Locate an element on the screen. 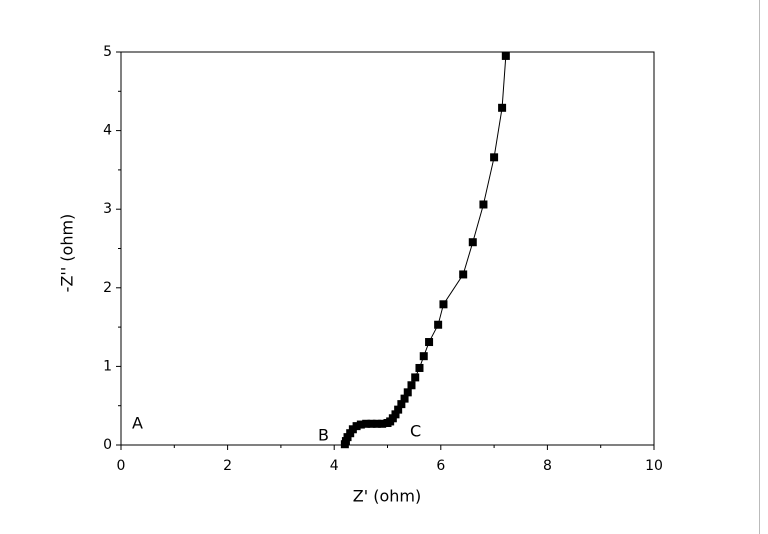 The height and width of the screenshot is (534, 768). annotation: B is located at coordinates (323, 435).